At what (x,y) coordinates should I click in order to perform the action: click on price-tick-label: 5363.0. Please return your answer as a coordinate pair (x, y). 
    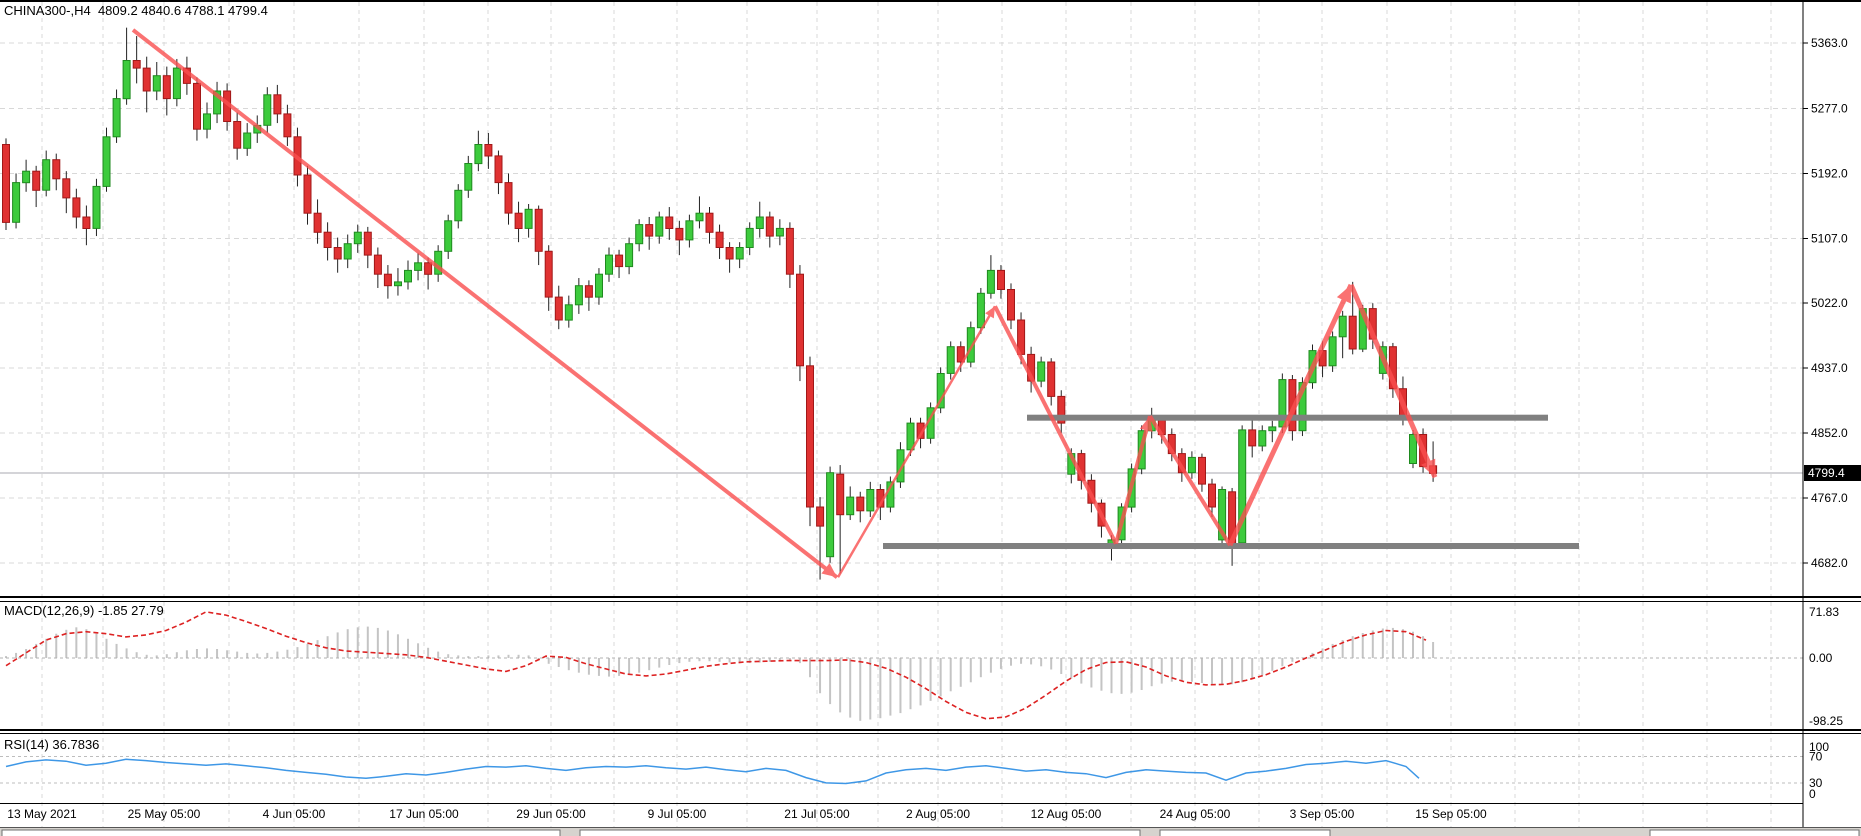
    Looking at the image, I should click on (1829, 43).